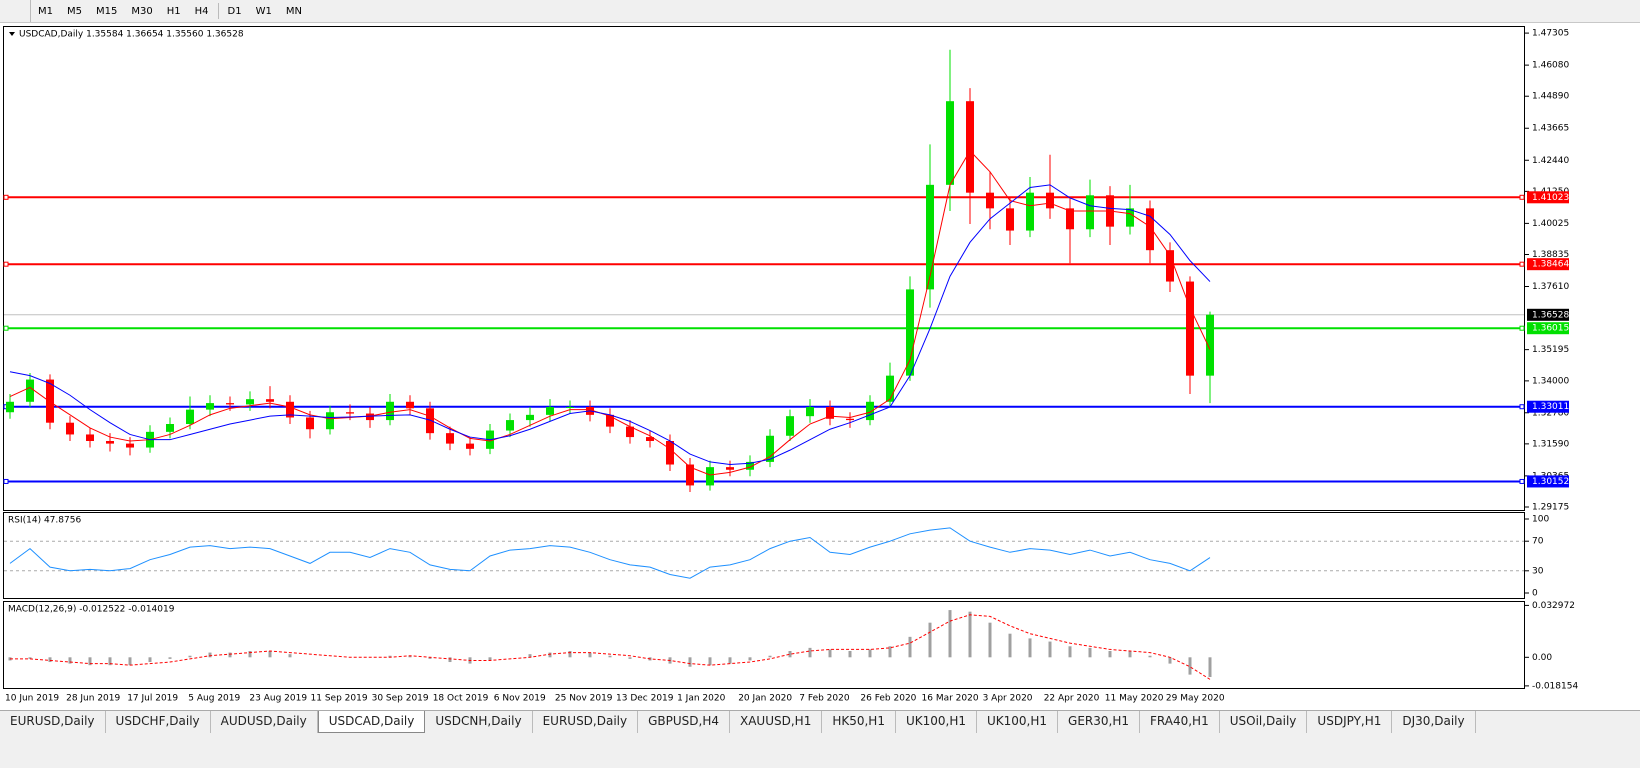 Image resolution: width=1640 pixels, height=768 pixels. I want to click on timeframe-button: M5, so click(74, 11).